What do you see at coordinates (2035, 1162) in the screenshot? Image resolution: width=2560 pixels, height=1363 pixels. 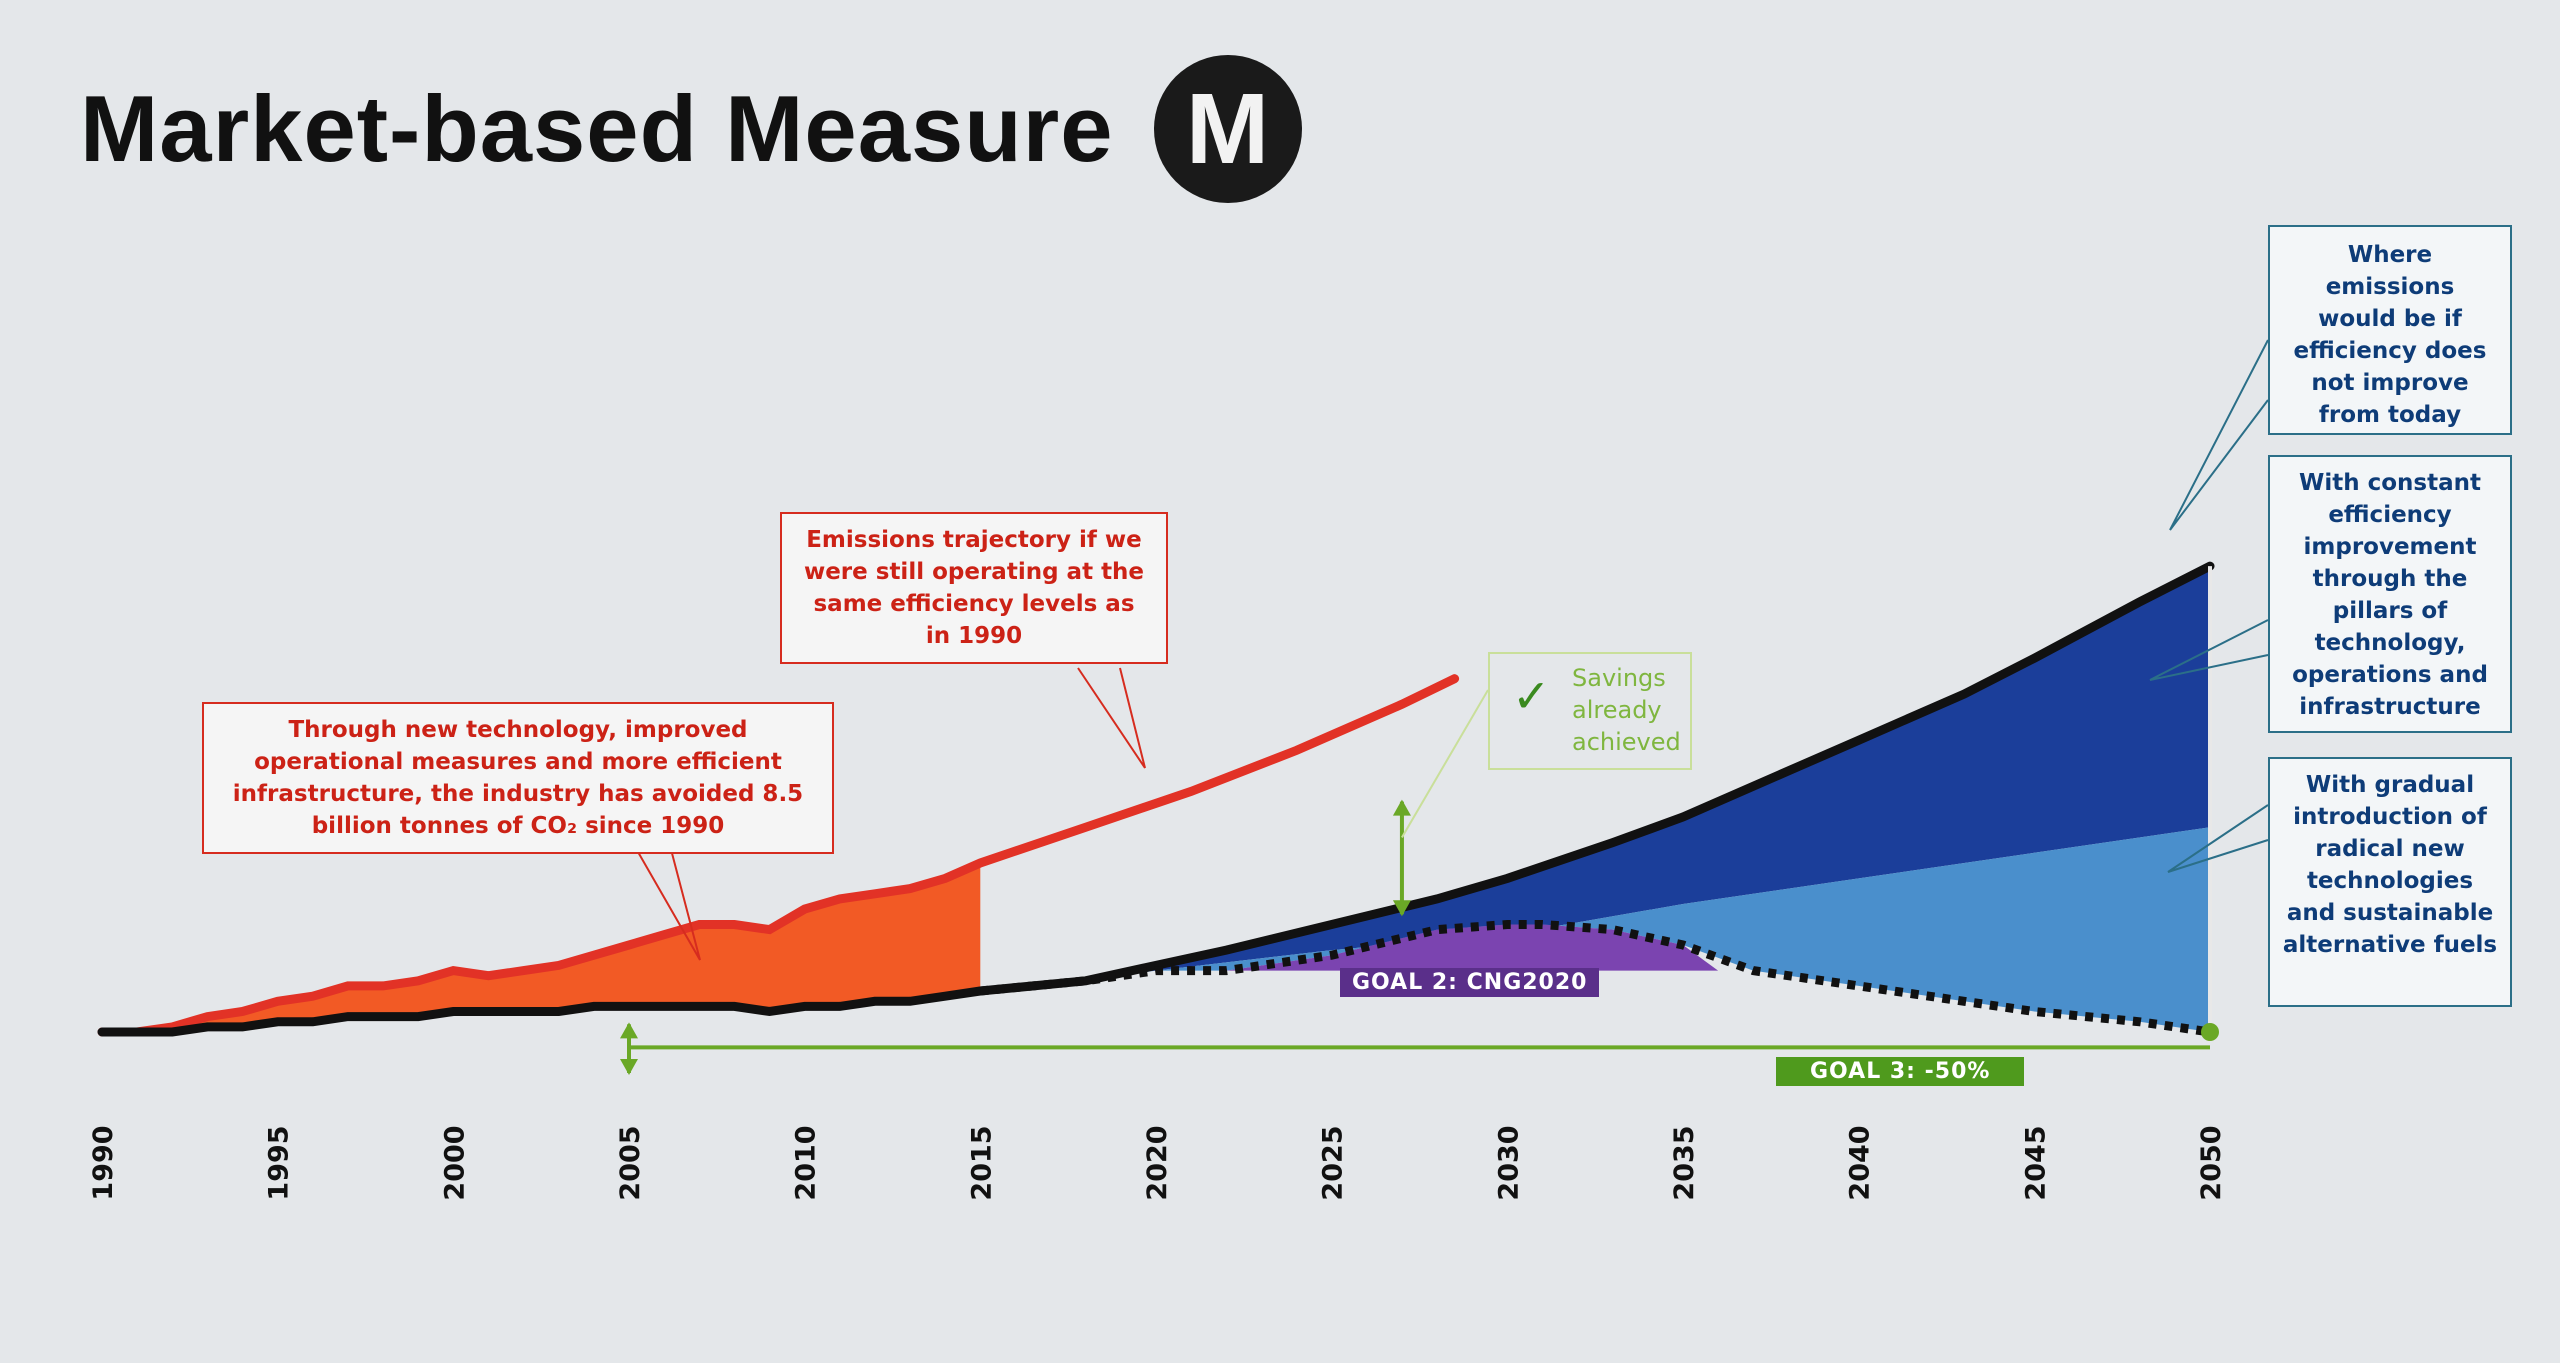 I see `x-tick-2045: 2045` at bounding box center [2035, 1162].